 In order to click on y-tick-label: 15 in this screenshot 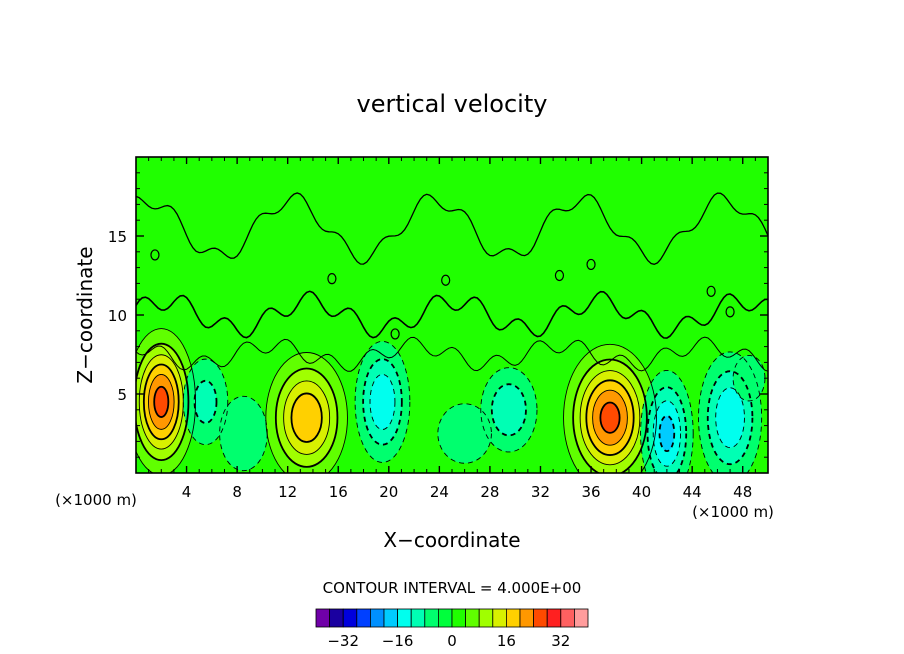, I will do `click(117, 237)`.